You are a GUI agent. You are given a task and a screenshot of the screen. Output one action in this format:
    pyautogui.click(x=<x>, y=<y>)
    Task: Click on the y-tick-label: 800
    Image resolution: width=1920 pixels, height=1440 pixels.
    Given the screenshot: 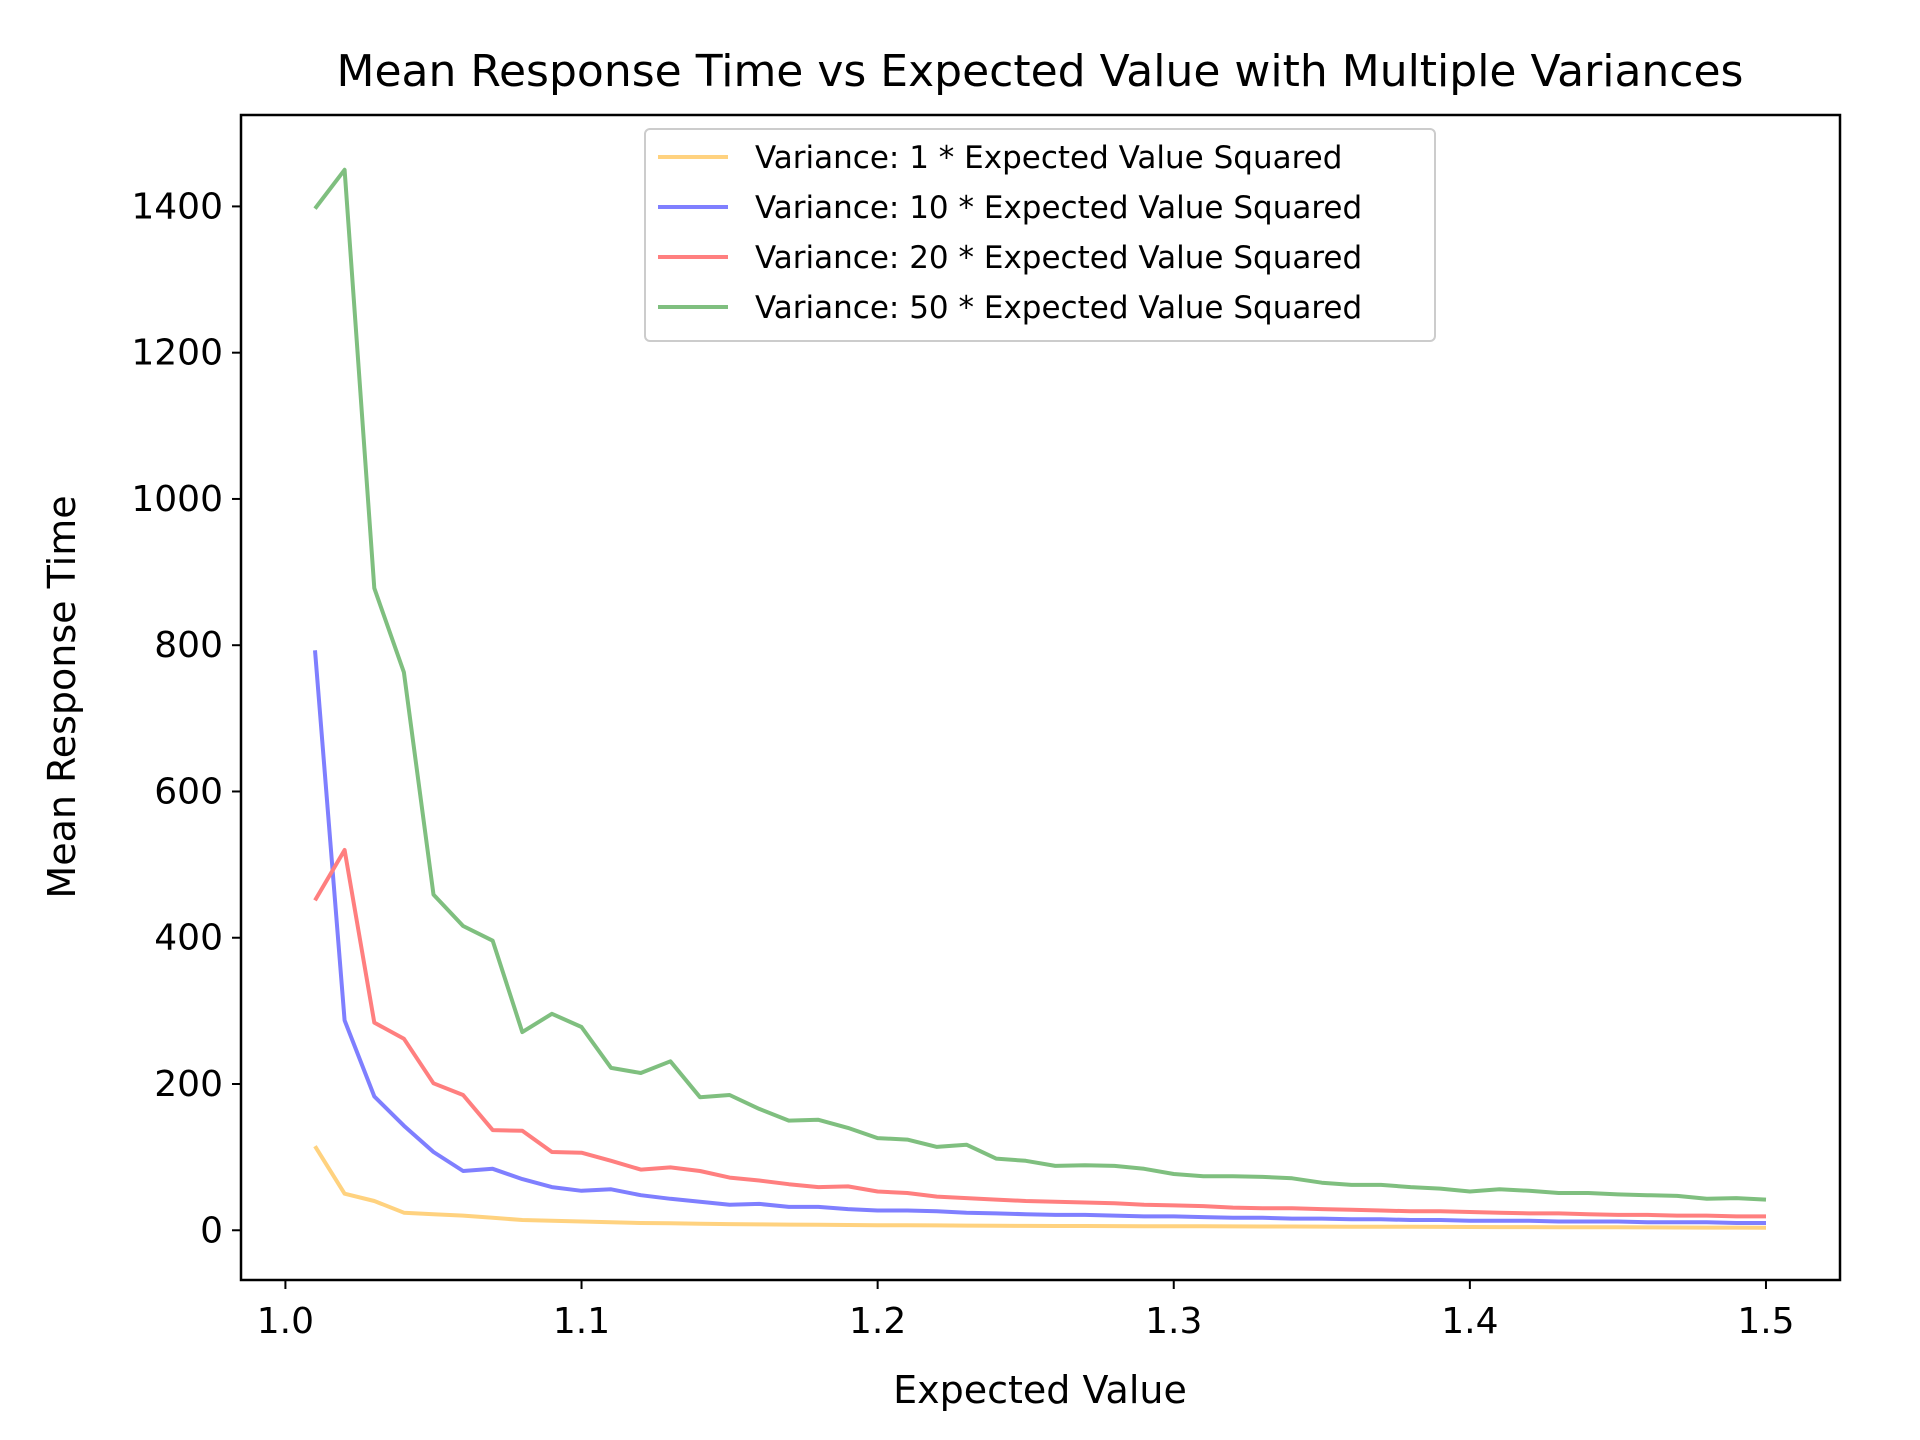 What is the action you would take?
    pyautogui.click(x=188, y=645)
    